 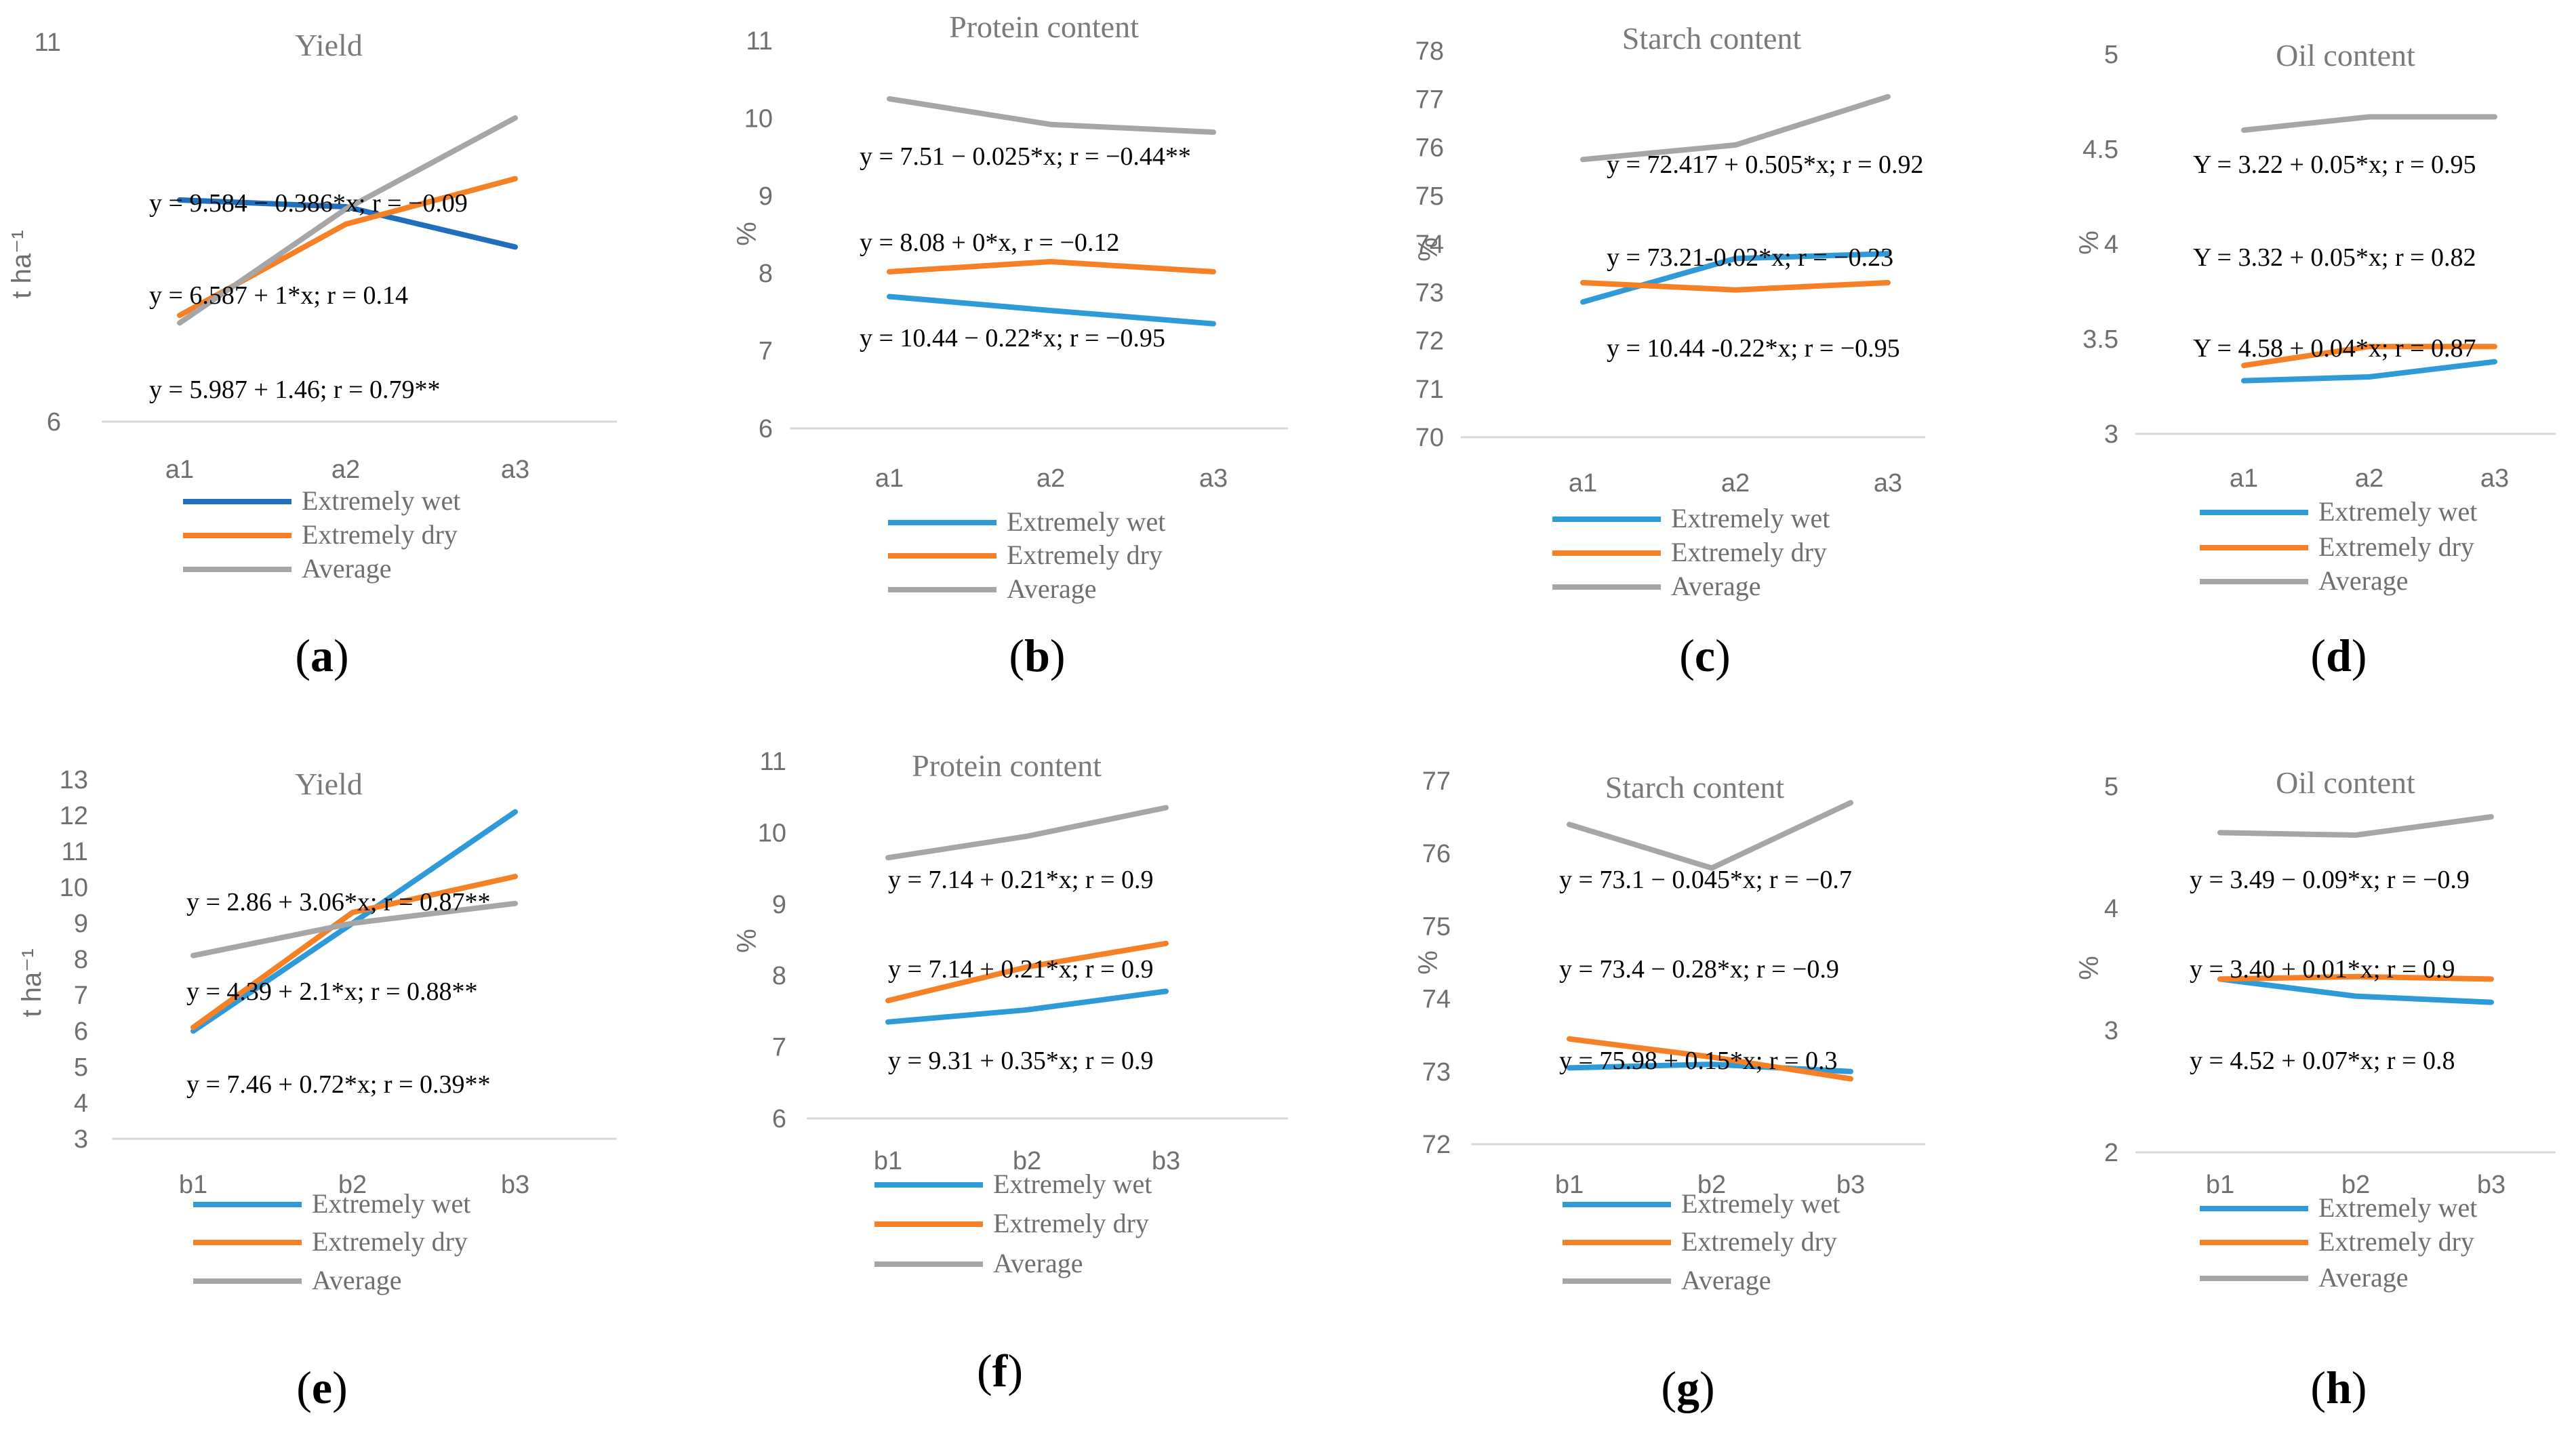 I want to click on regression-equation: y = 6.587 + 1*x; r = 0.14, so click(x=278, y=295).